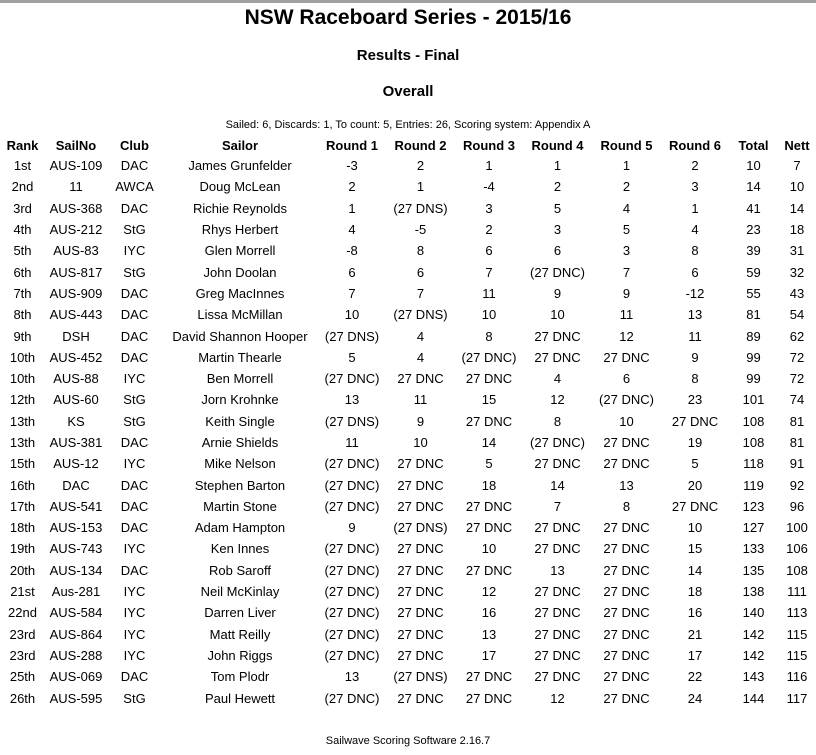 The image size is (816, 755). I want to click on column-header-sailor: Sailor, so click(240, 145).